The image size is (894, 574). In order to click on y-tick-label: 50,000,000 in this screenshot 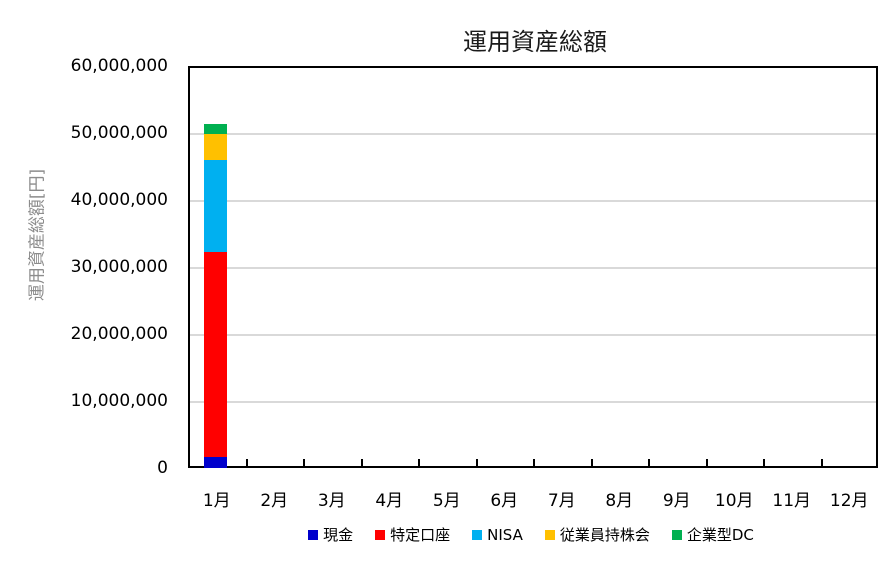, I will do `click(119, 133)`.